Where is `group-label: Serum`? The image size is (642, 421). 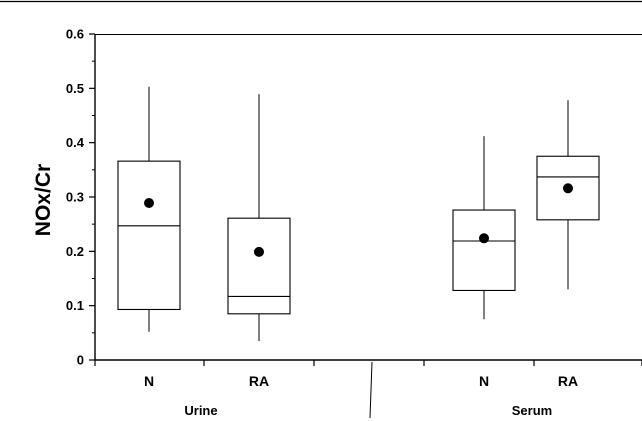
group-label: Serum is located at coordinates (532, 410).